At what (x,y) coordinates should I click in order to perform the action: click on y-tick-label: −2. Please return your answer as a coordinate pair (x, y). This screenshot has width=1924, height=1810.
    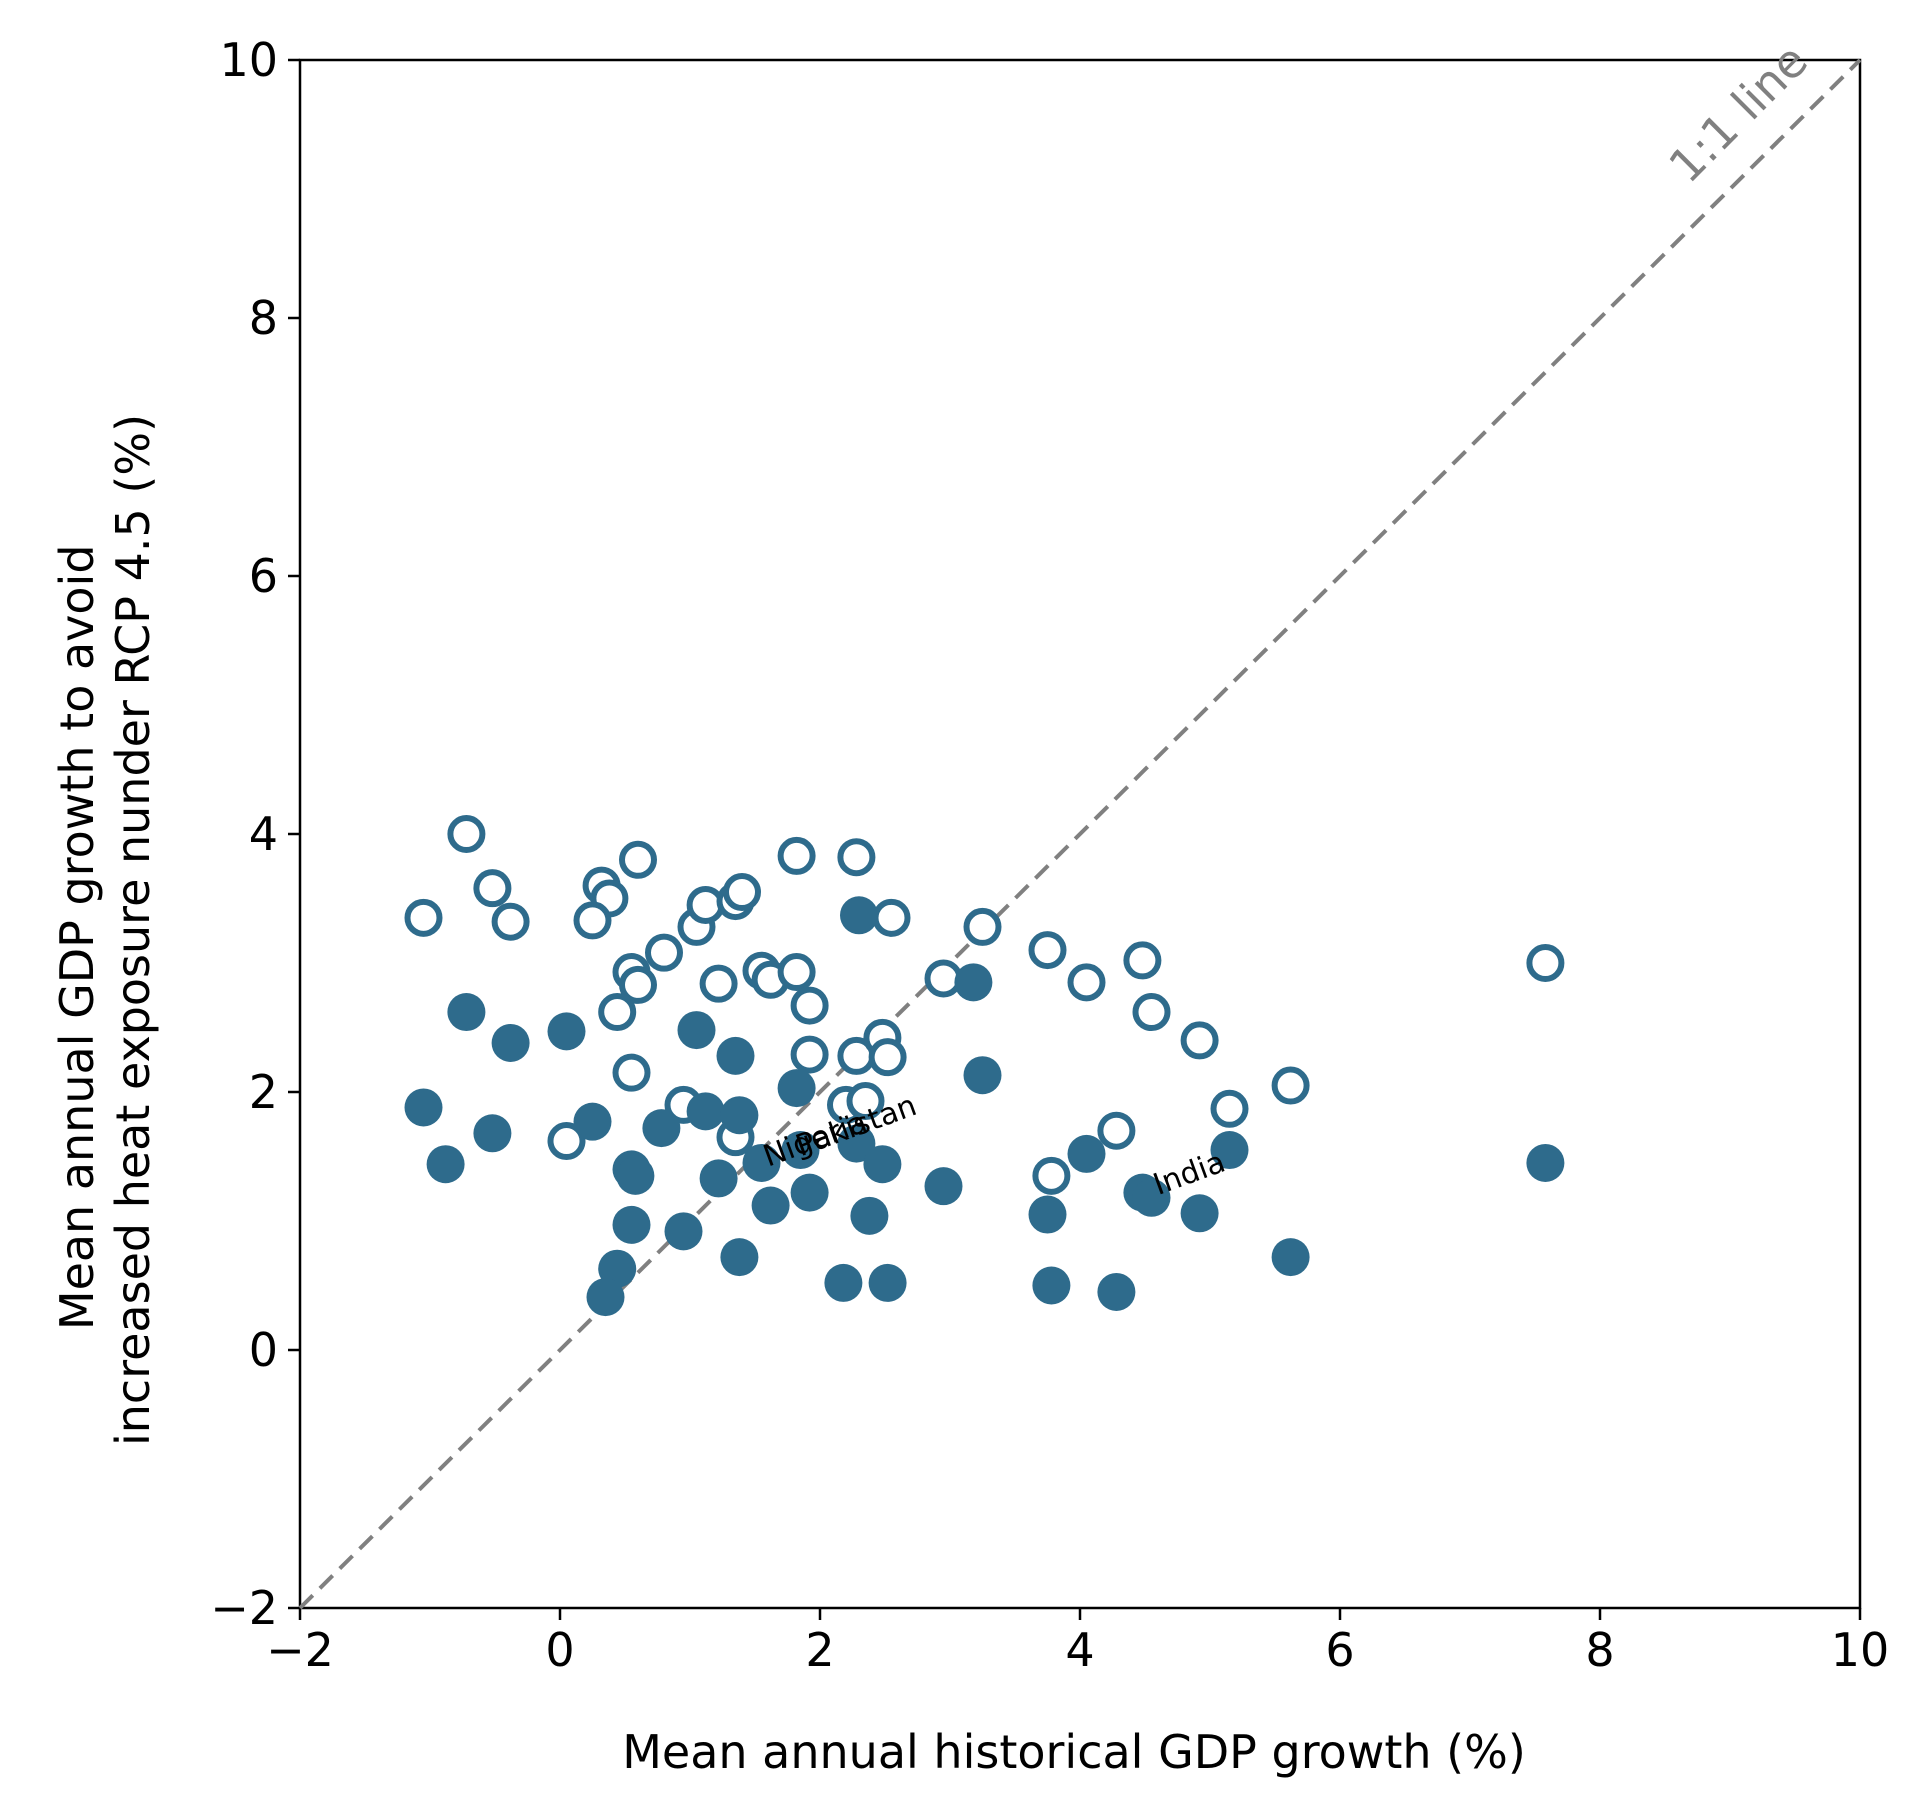
    Looking at the image, I should click on (244, 1608).